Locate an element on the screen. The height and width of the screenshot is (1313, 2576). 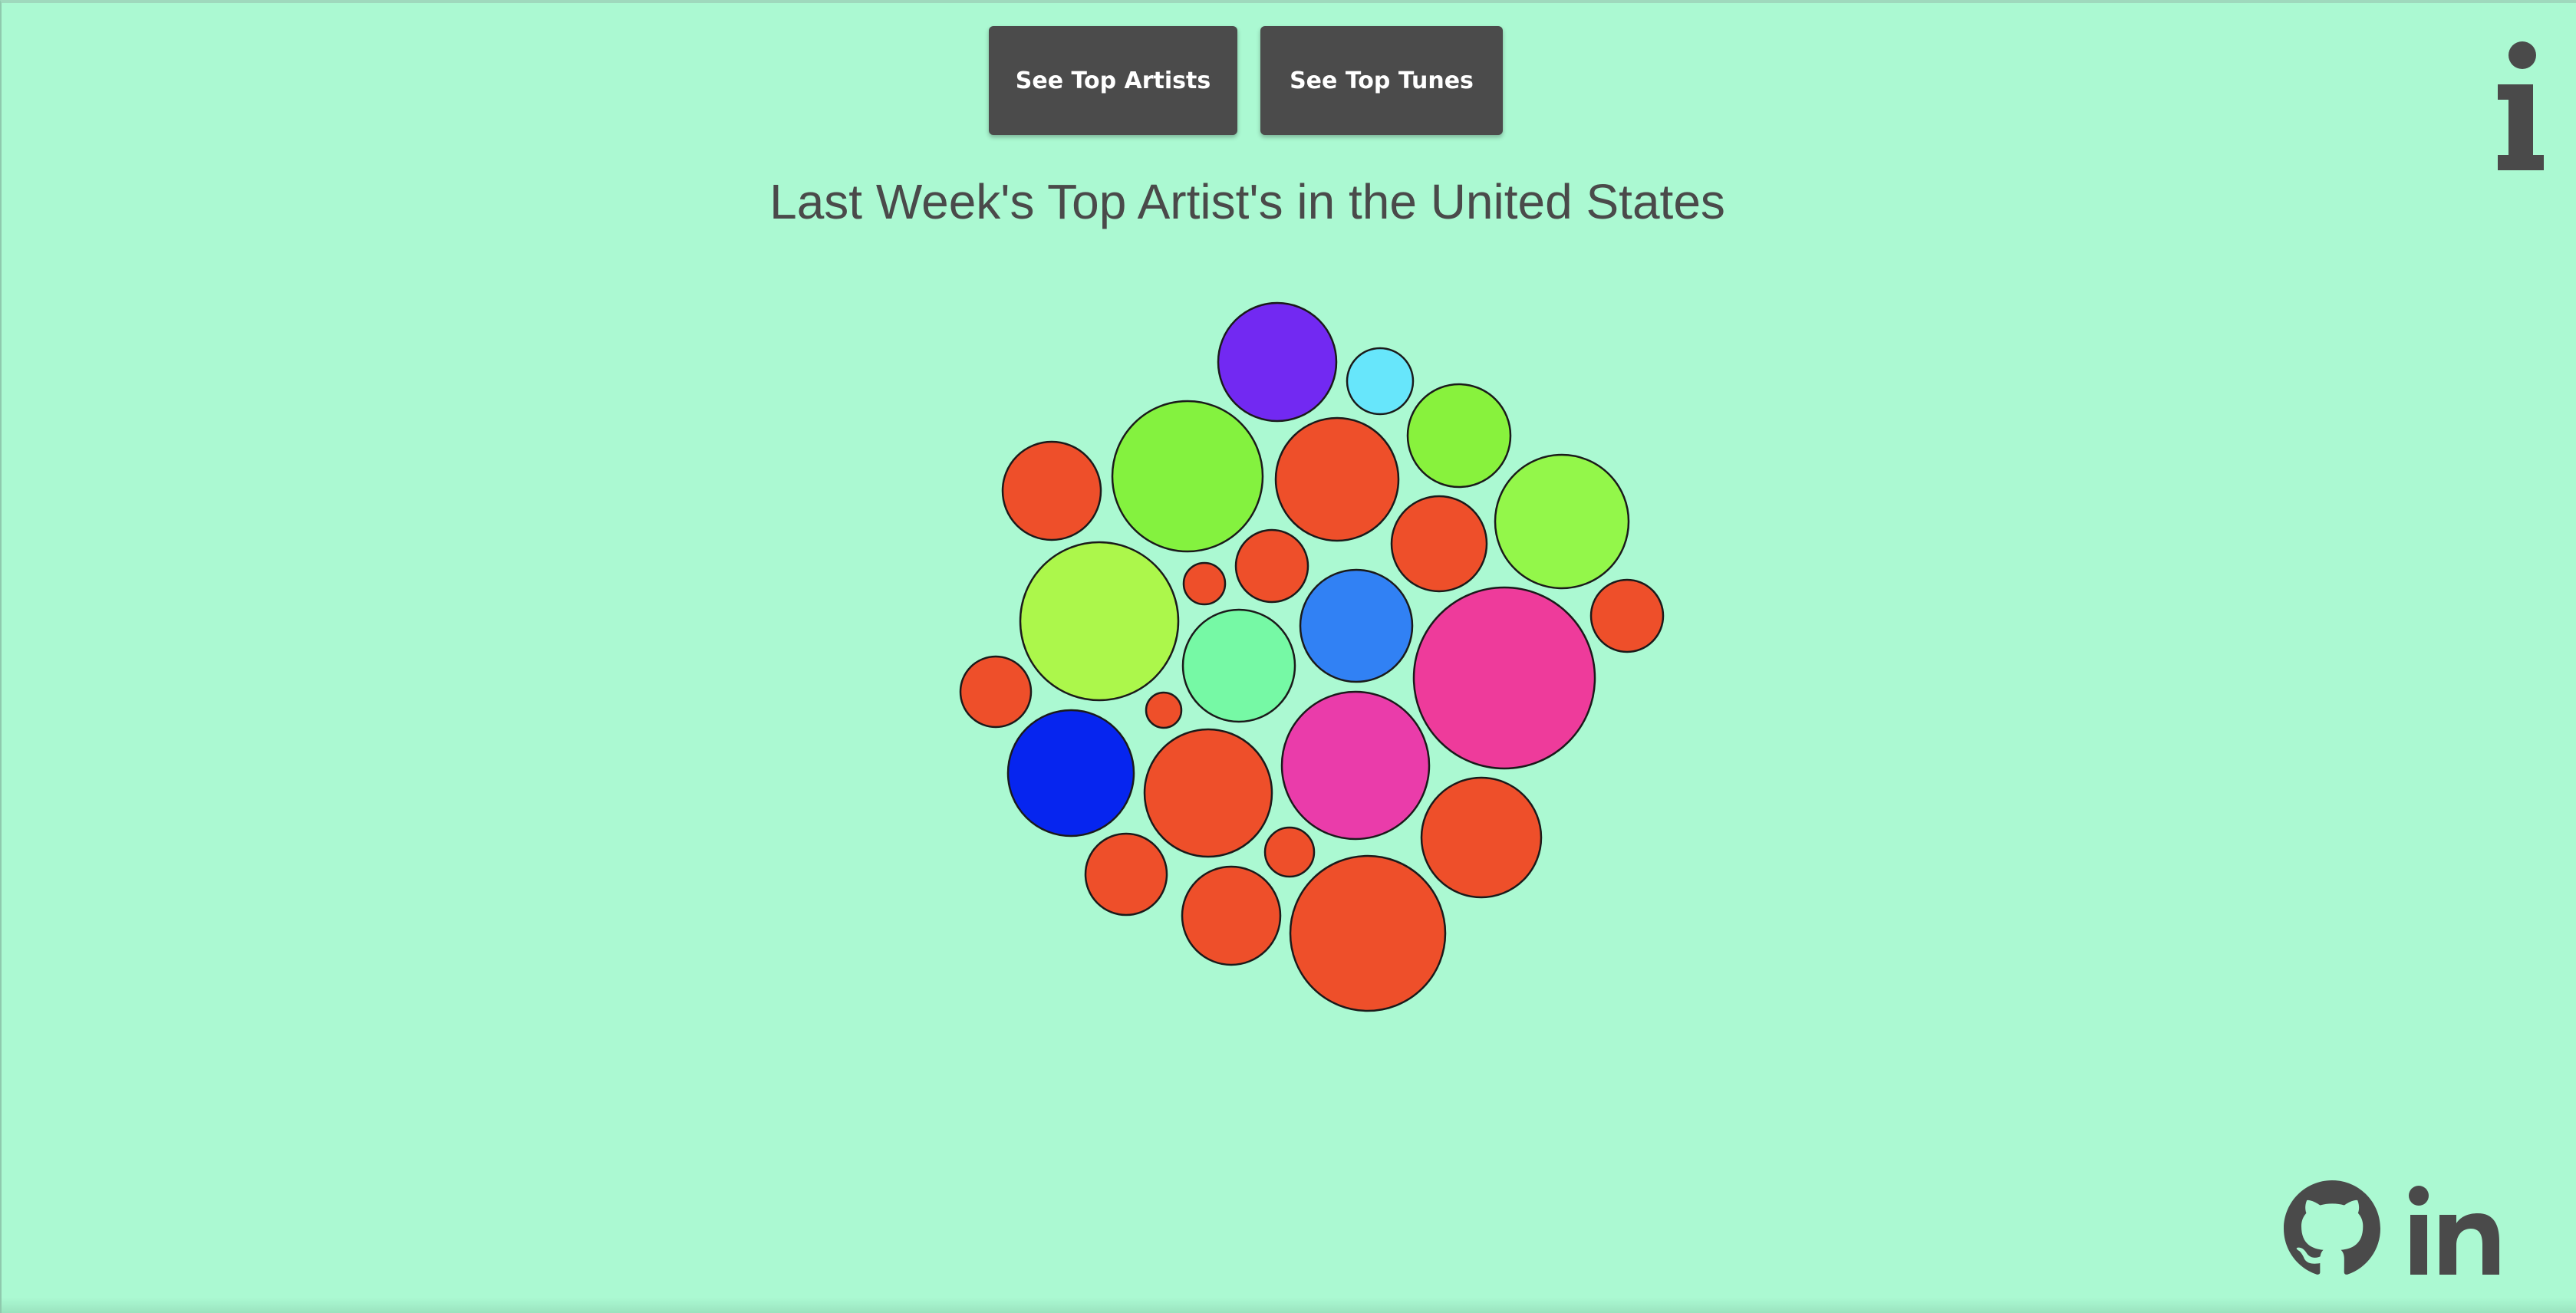
see-top-artists-button: See Top Artists is located at coordinates (1113, 80).